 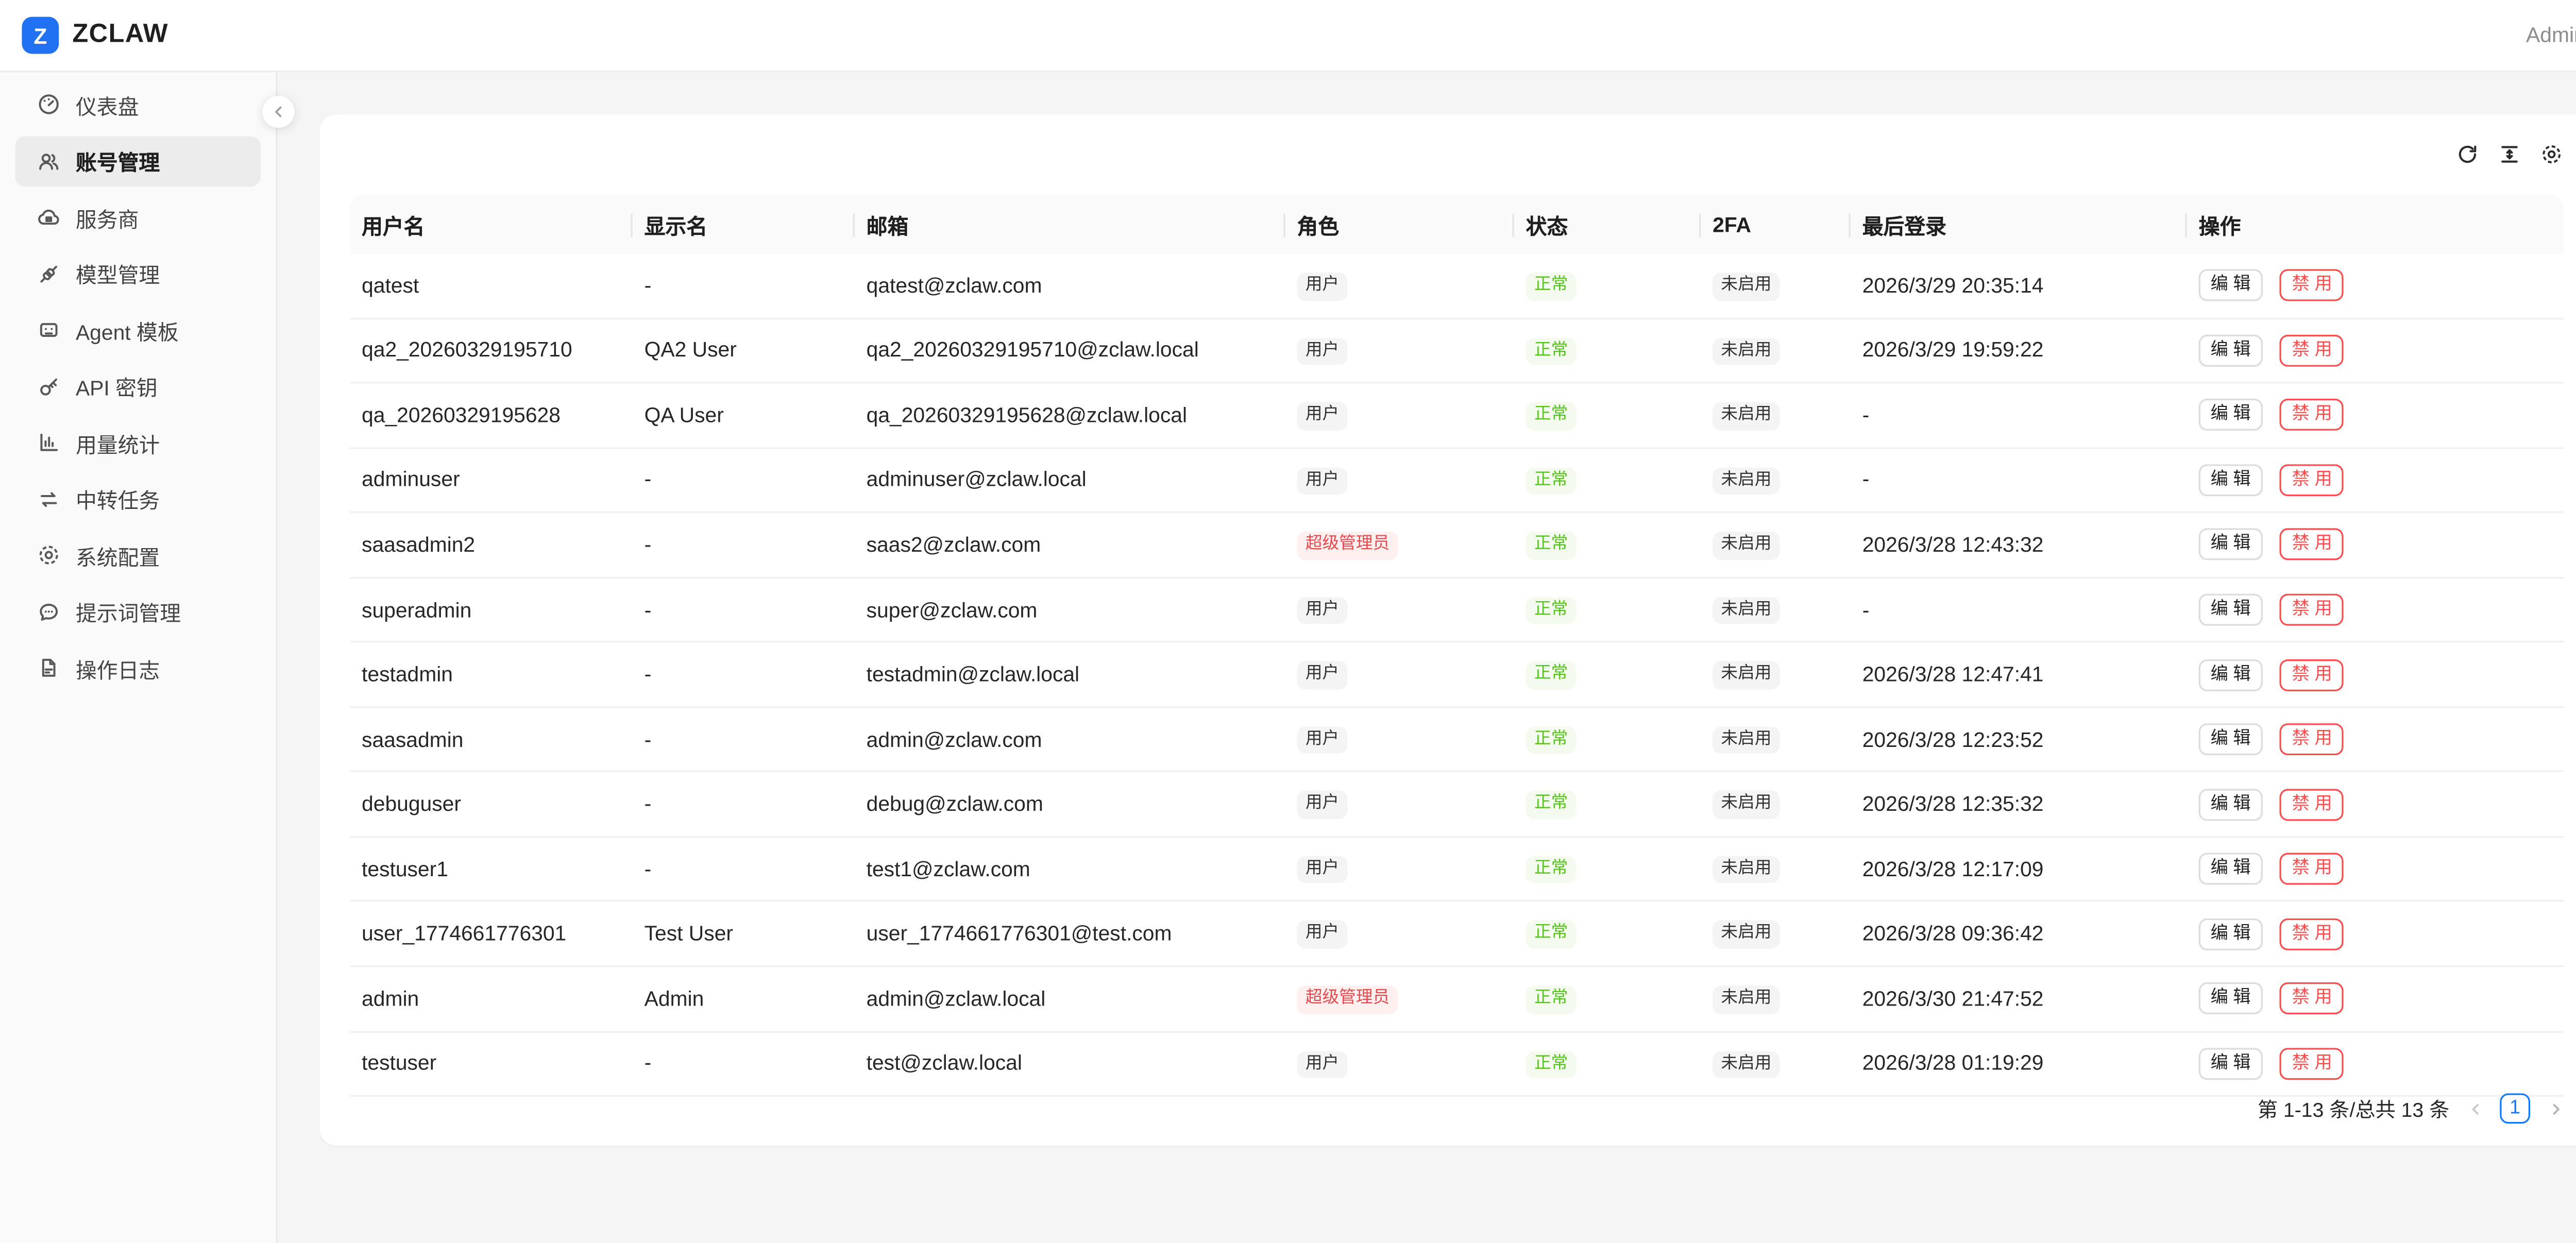 I want to click on pagination-page-1: 1, so click(x=2515, y=1108).